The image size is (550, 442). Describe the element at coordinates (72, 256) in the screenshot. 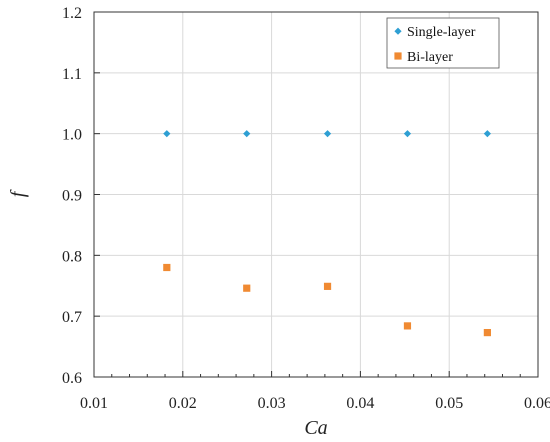

I see `y-tick-label: 0.8` at that location.